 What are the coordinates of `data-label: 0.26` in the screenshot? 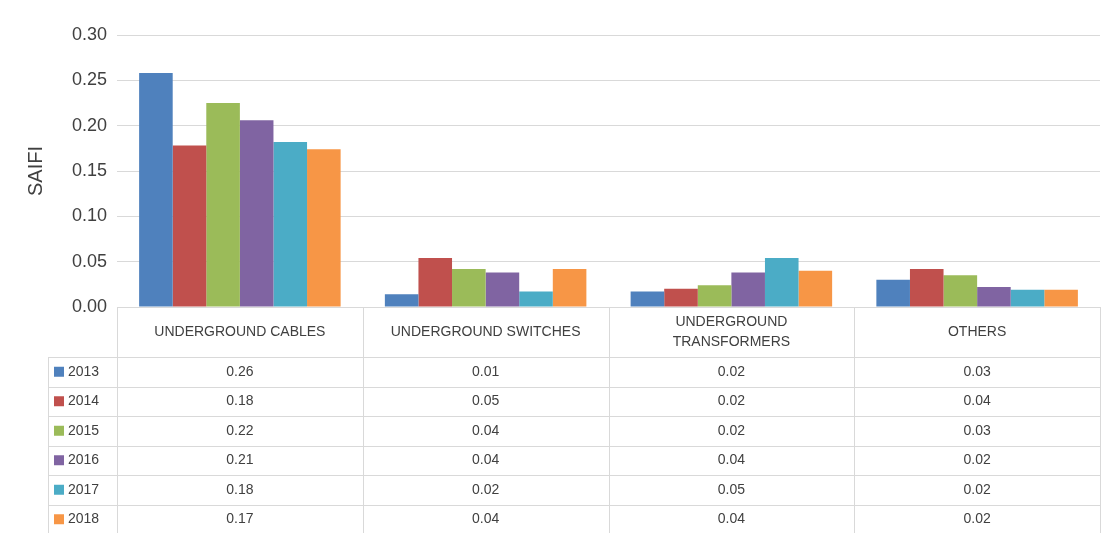 It's located at (240, 370).